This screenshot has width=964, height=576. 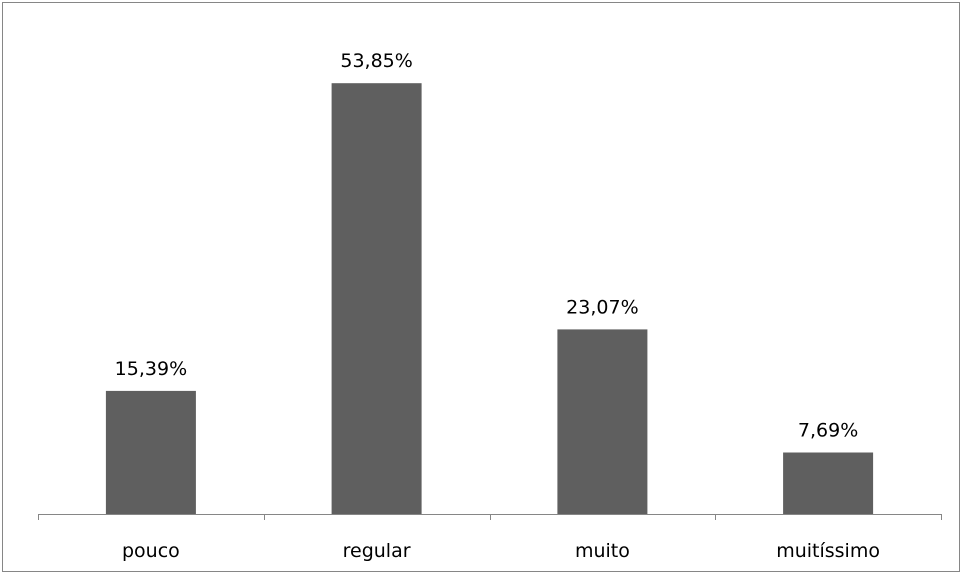 I want to click on x-axis, so click(x=490, y=517).